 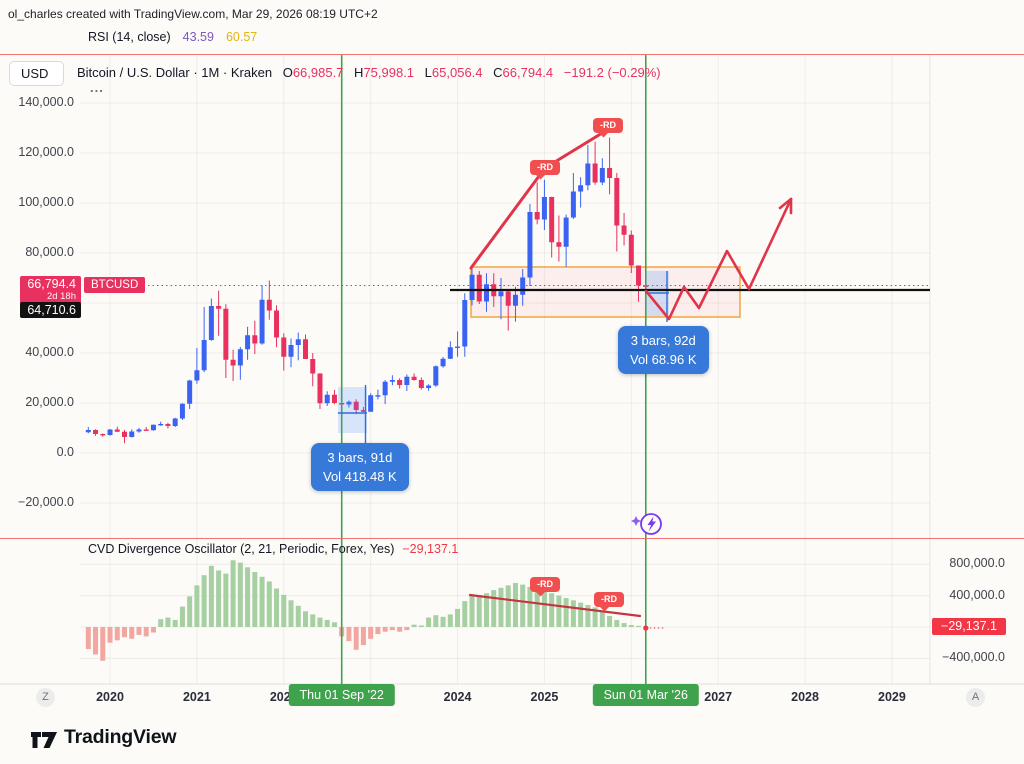 I want to click on low-label: L, so click(x=428, y=72).